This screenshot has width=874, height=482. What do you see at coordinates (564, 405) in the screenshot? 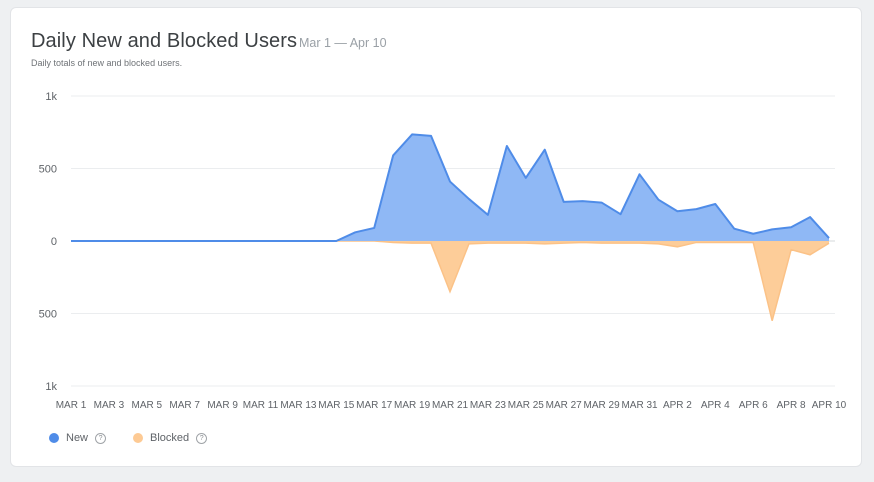
I see `x-tick-label: MAR 27` at bounding box center [564, 405].